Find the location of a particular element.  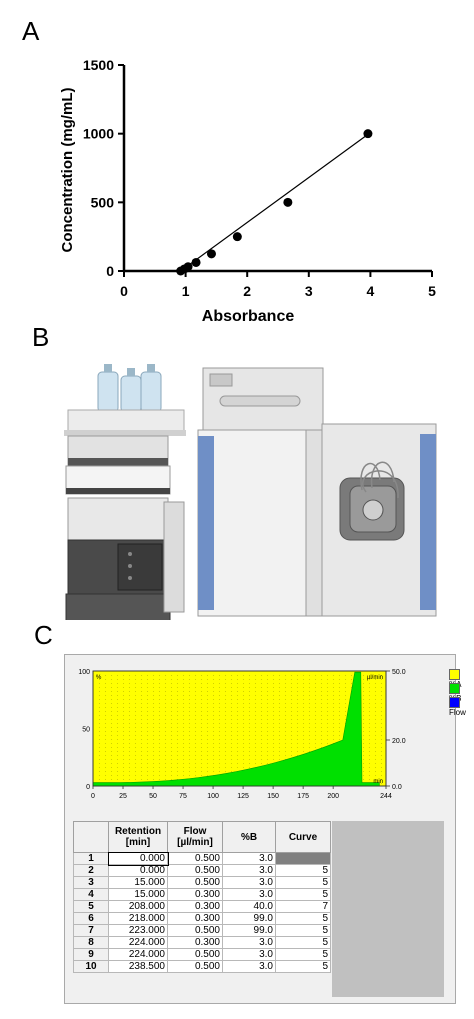

y-tick-label: 500 is located at coordinates (103, 202).